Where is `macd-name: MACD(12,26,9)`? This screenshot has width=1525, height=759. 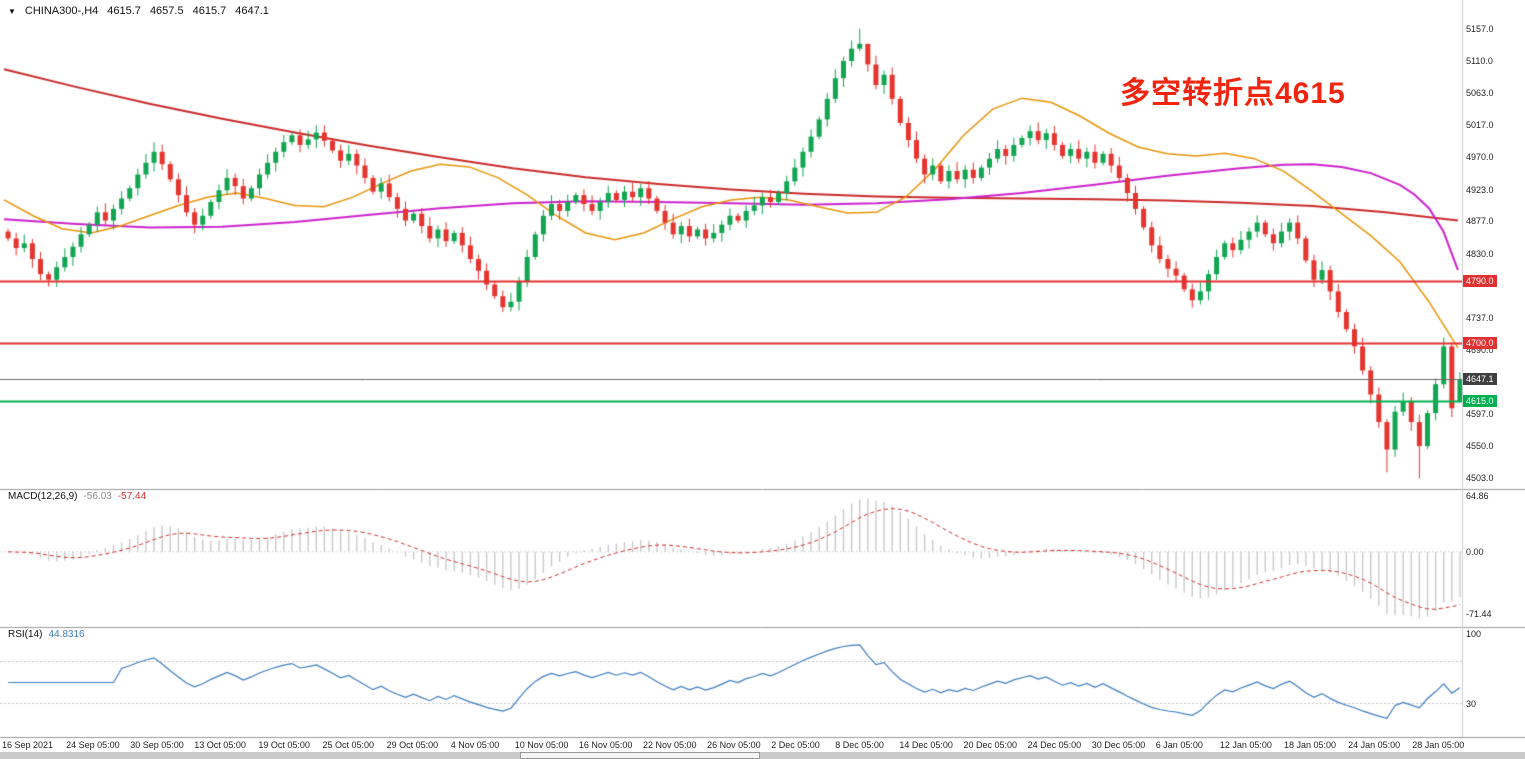
macd-name: MACD(12,26,9) is located at coordinates (43, 496).